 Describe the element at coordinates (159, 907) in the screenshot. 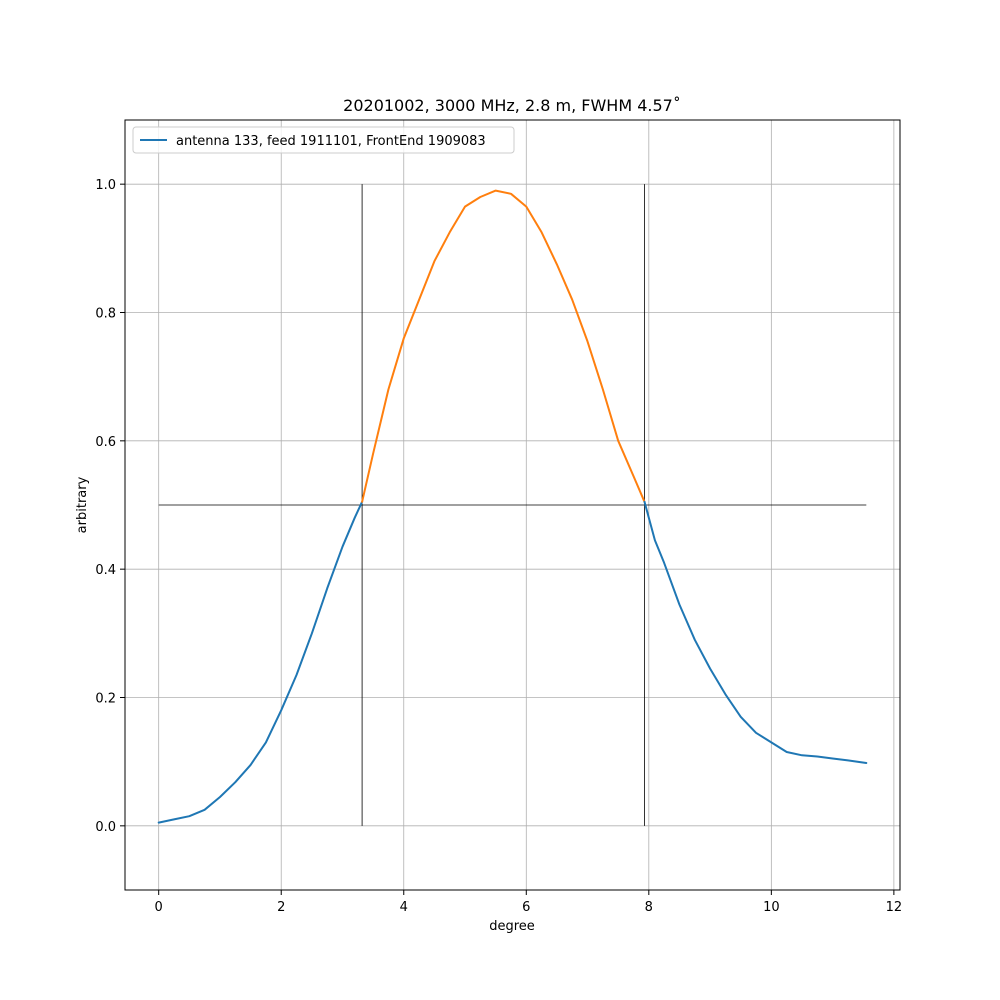

I see `x-tick-label: 0` at that location.